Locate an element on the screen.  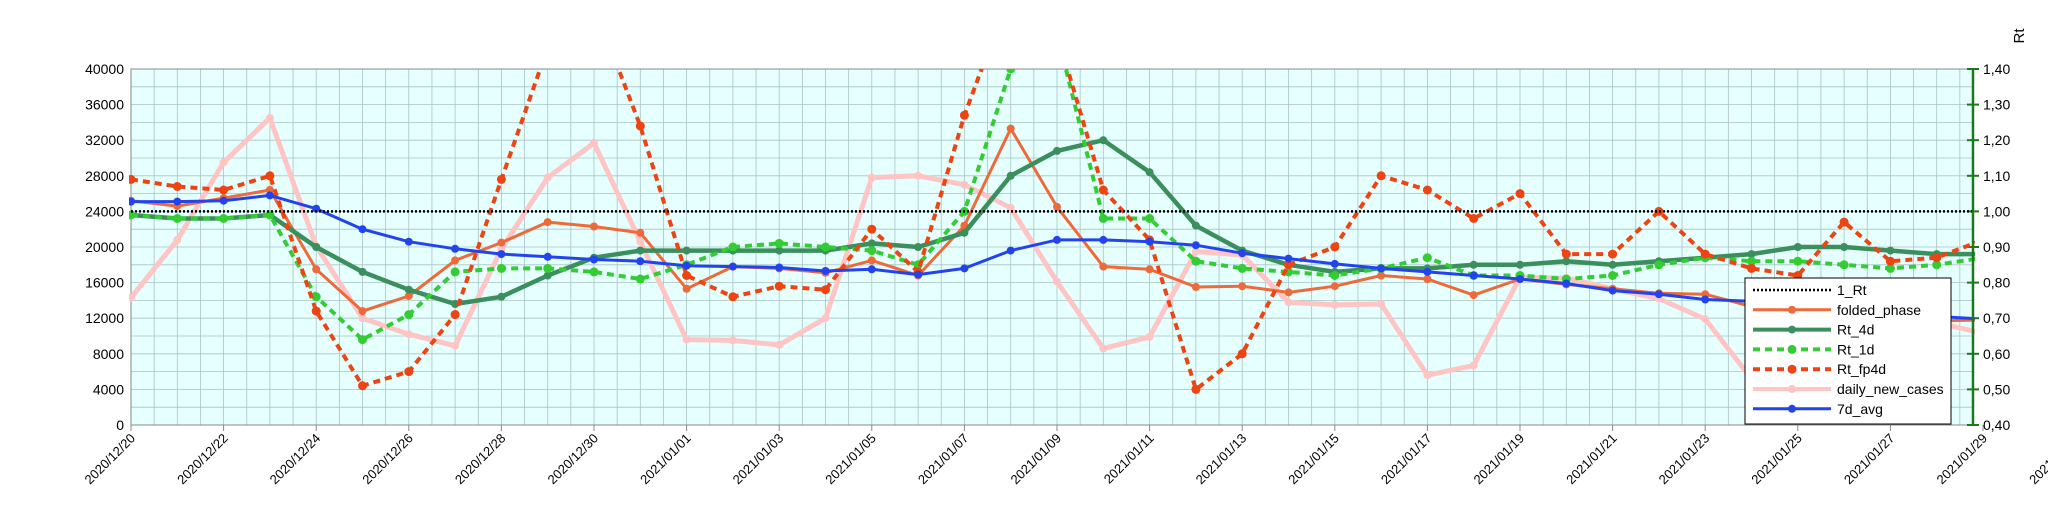
legend-item-rt-fp4d: Rt_fp4d is located at coordinates (1819, 369).